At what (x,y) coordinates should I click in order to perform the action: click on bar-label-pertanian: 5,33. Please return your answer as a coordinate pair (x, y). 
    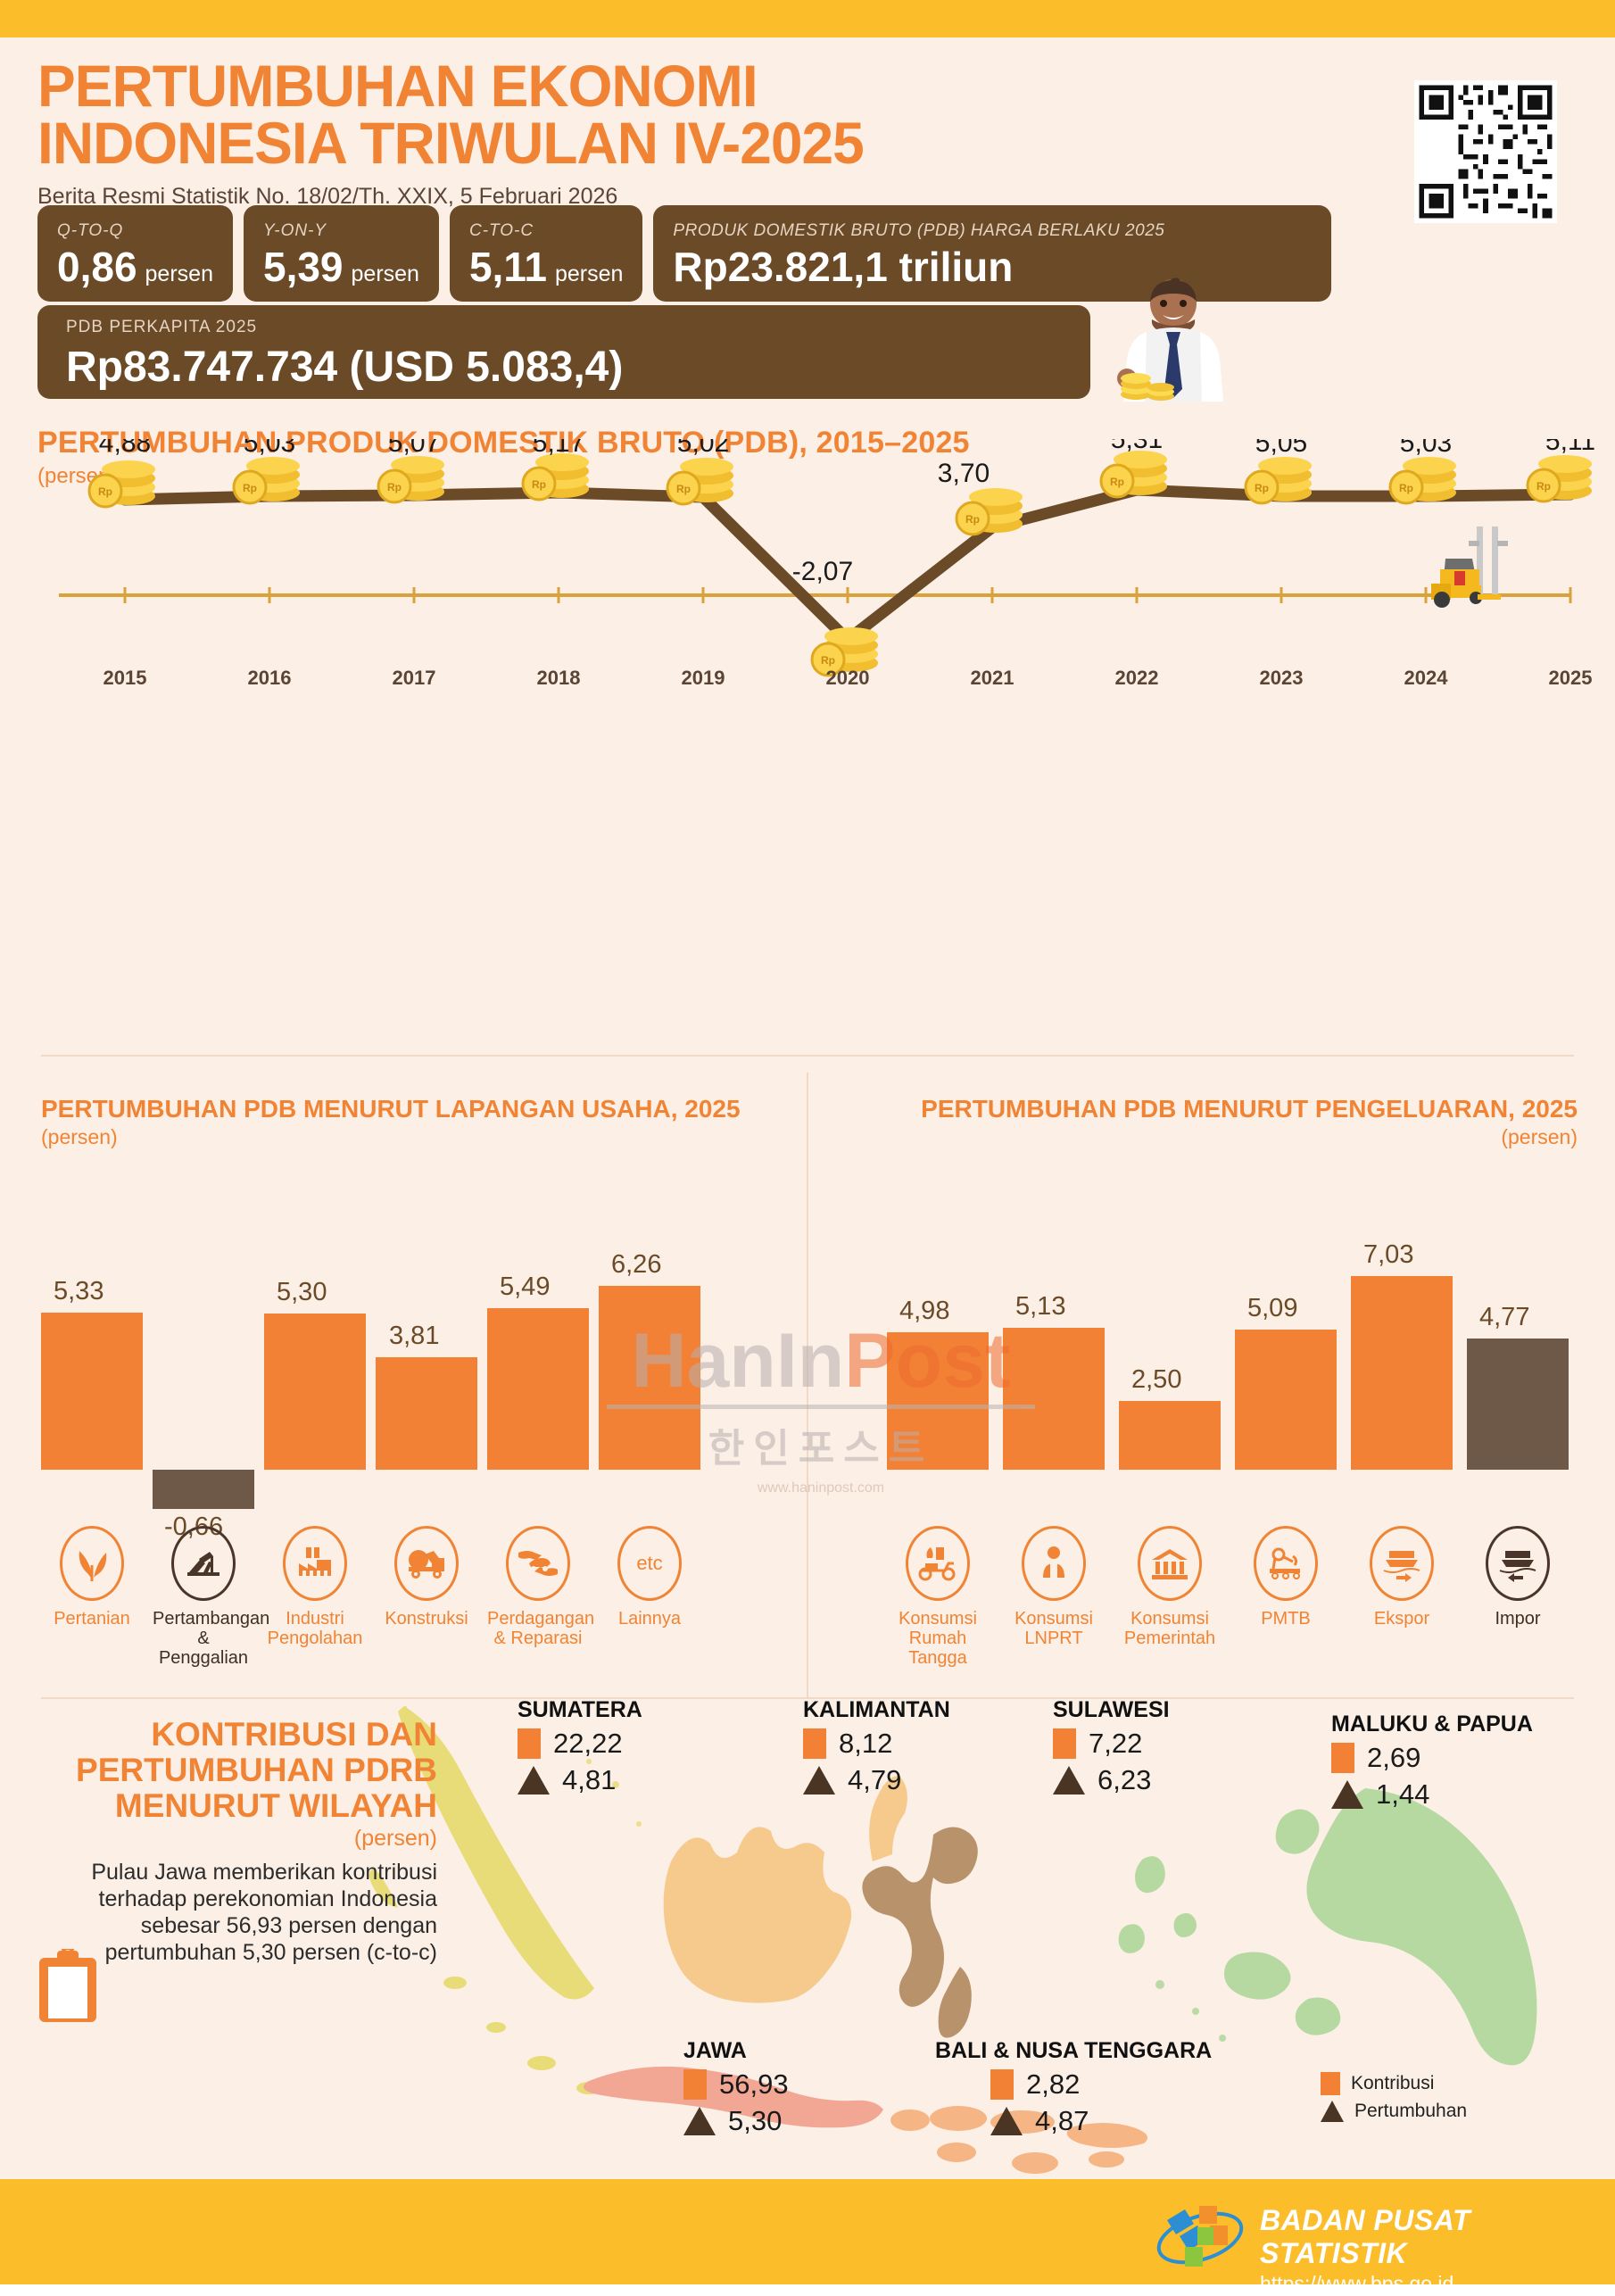
    Looking at the image, I should click on (79, 1291).